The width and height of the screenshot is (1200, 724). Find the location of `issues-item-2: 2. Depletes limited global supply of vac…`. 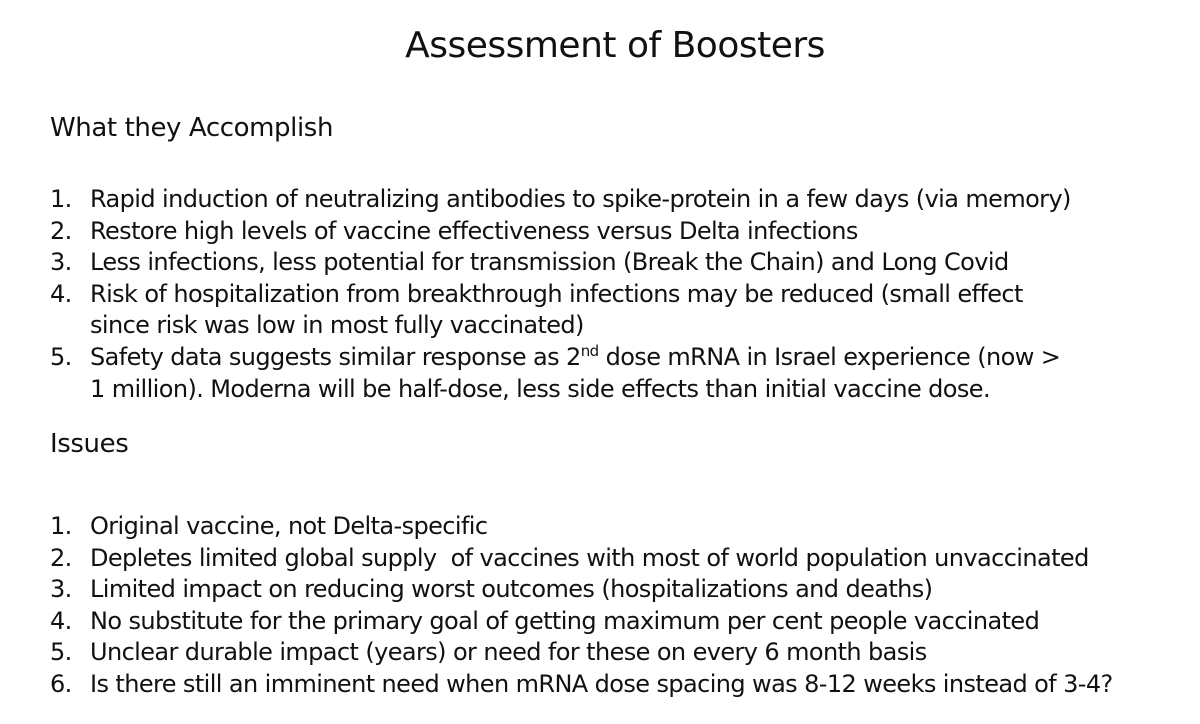

issues-item-2: 2. Depletes limited global supply of vac… is located at coordinates (615, 559).